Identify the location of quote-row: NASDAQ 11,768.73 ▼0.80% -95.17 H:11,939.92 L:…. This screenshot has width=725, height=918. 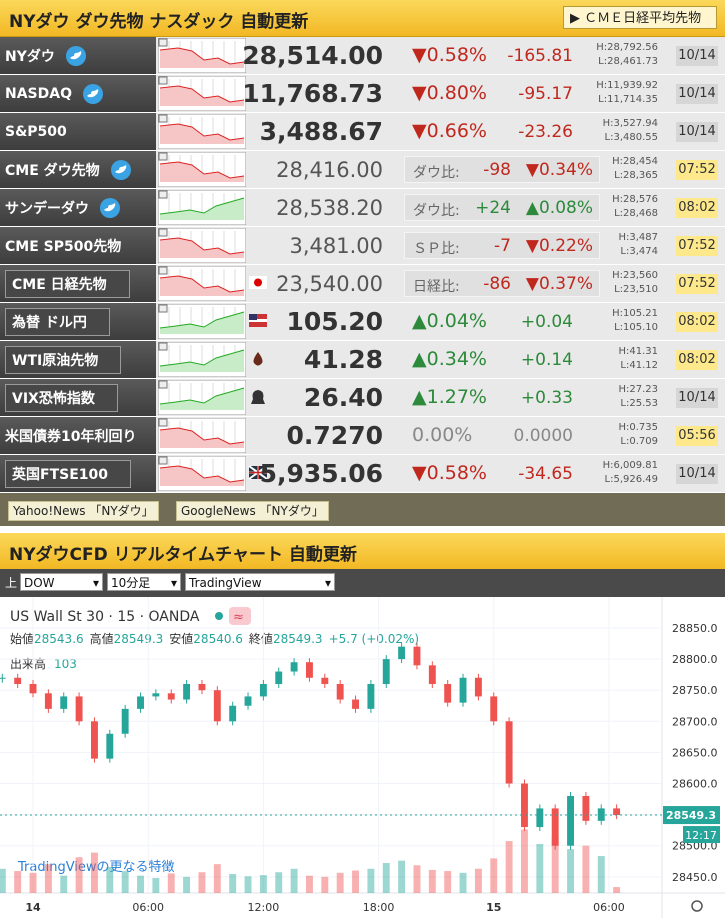
(362, 94).